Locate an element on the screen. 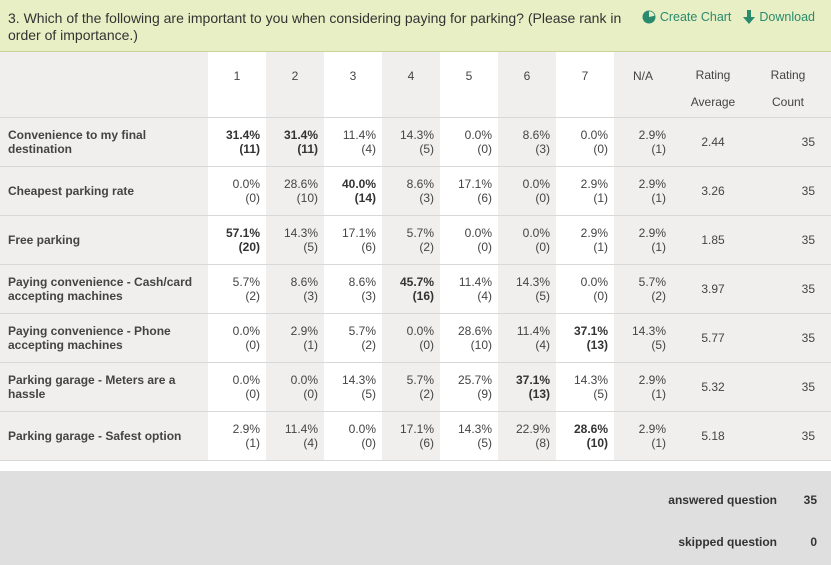  column-header: N/A is located at coordinates (643, 85).